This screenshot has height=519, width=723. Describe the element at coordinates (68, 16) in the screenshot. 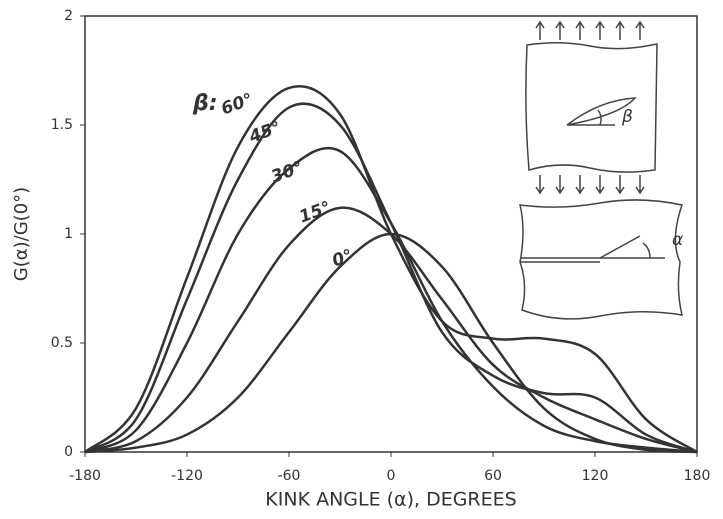

I see `y-tick-label: 2` at that location.